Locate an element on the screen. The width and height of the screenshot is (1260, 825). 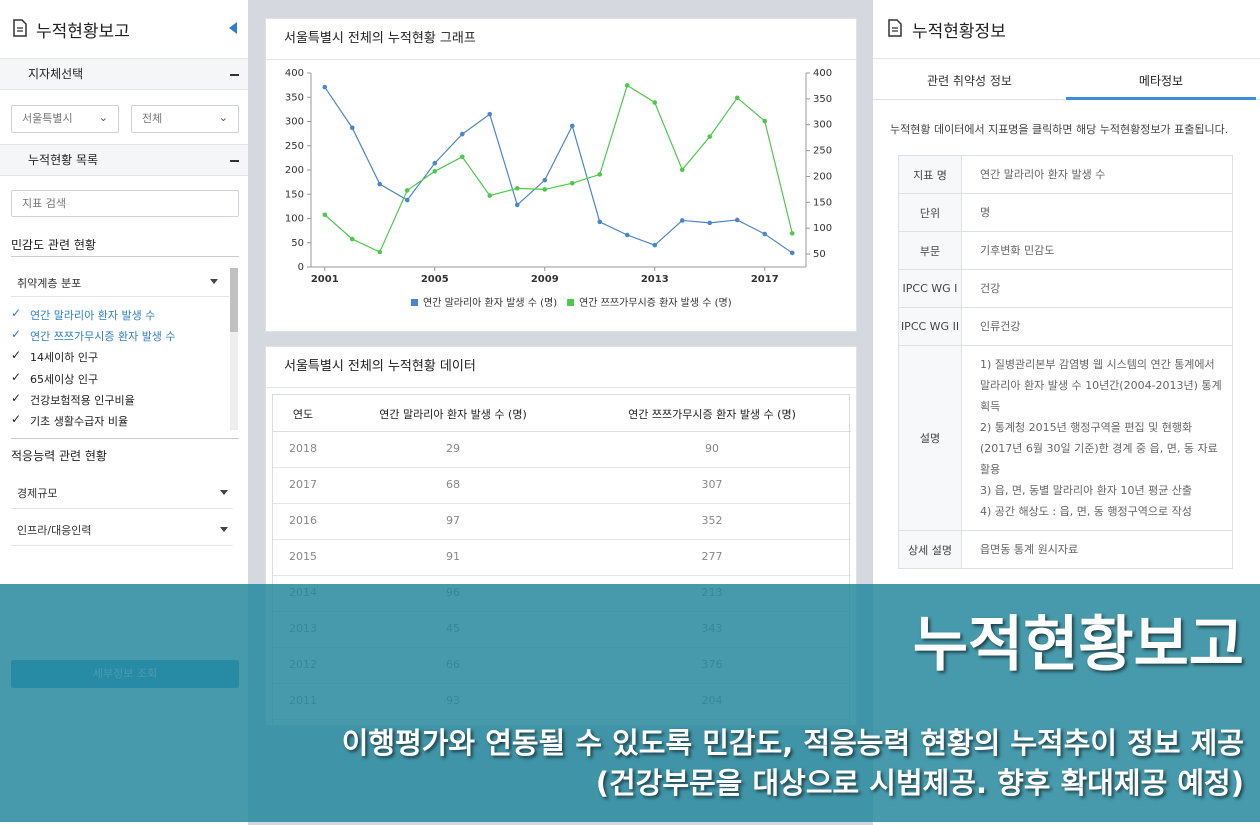
meta-label: IPCC WG II is located at coordinates (930, 326).